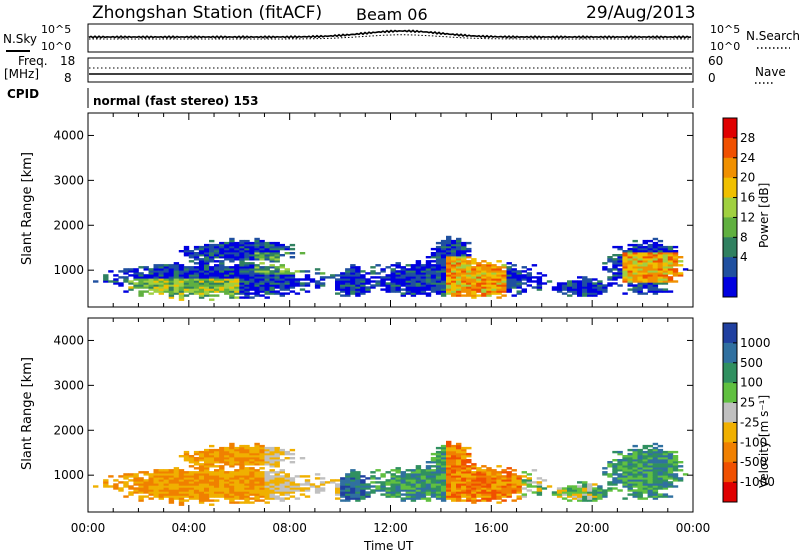  I want to click on power-heatmap, so click(391, 268).